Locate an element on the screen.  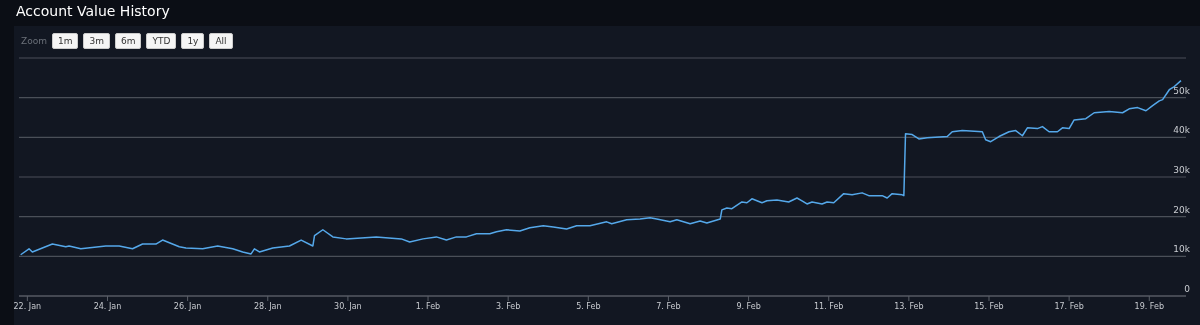
chart-title: Account Value History is located at coordinates (93, 11).